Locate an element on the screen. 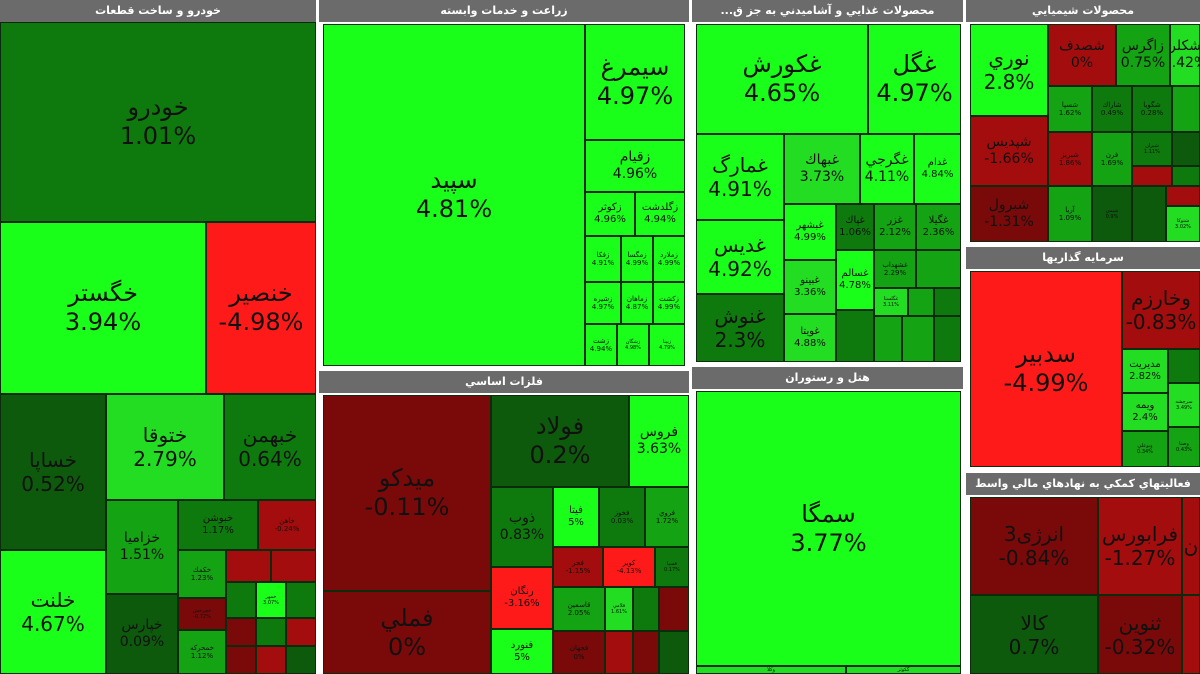 Image resolution: width=1200 pixels, height=674 pixels. tile-ghkorosh: غكورش 4.65% is located at coordinates (782, 79).